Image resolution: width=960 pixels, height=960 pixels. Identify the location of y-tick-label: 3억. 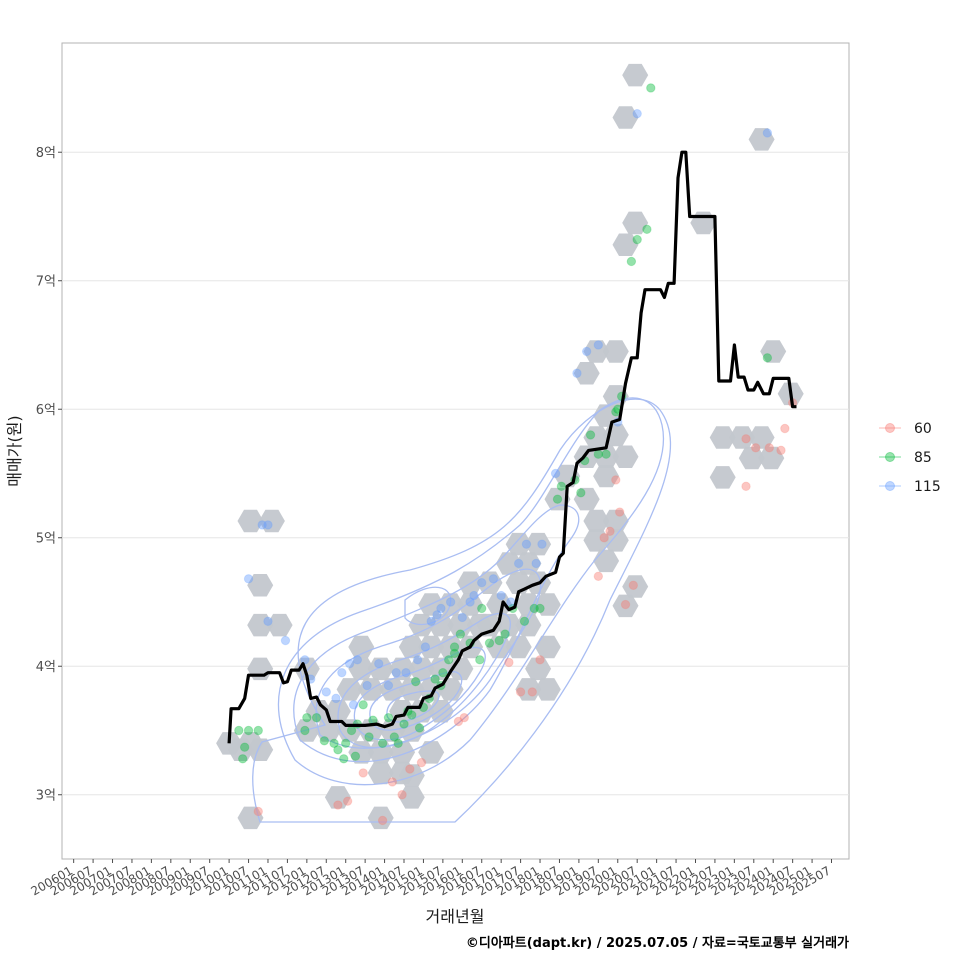
(46, 796).